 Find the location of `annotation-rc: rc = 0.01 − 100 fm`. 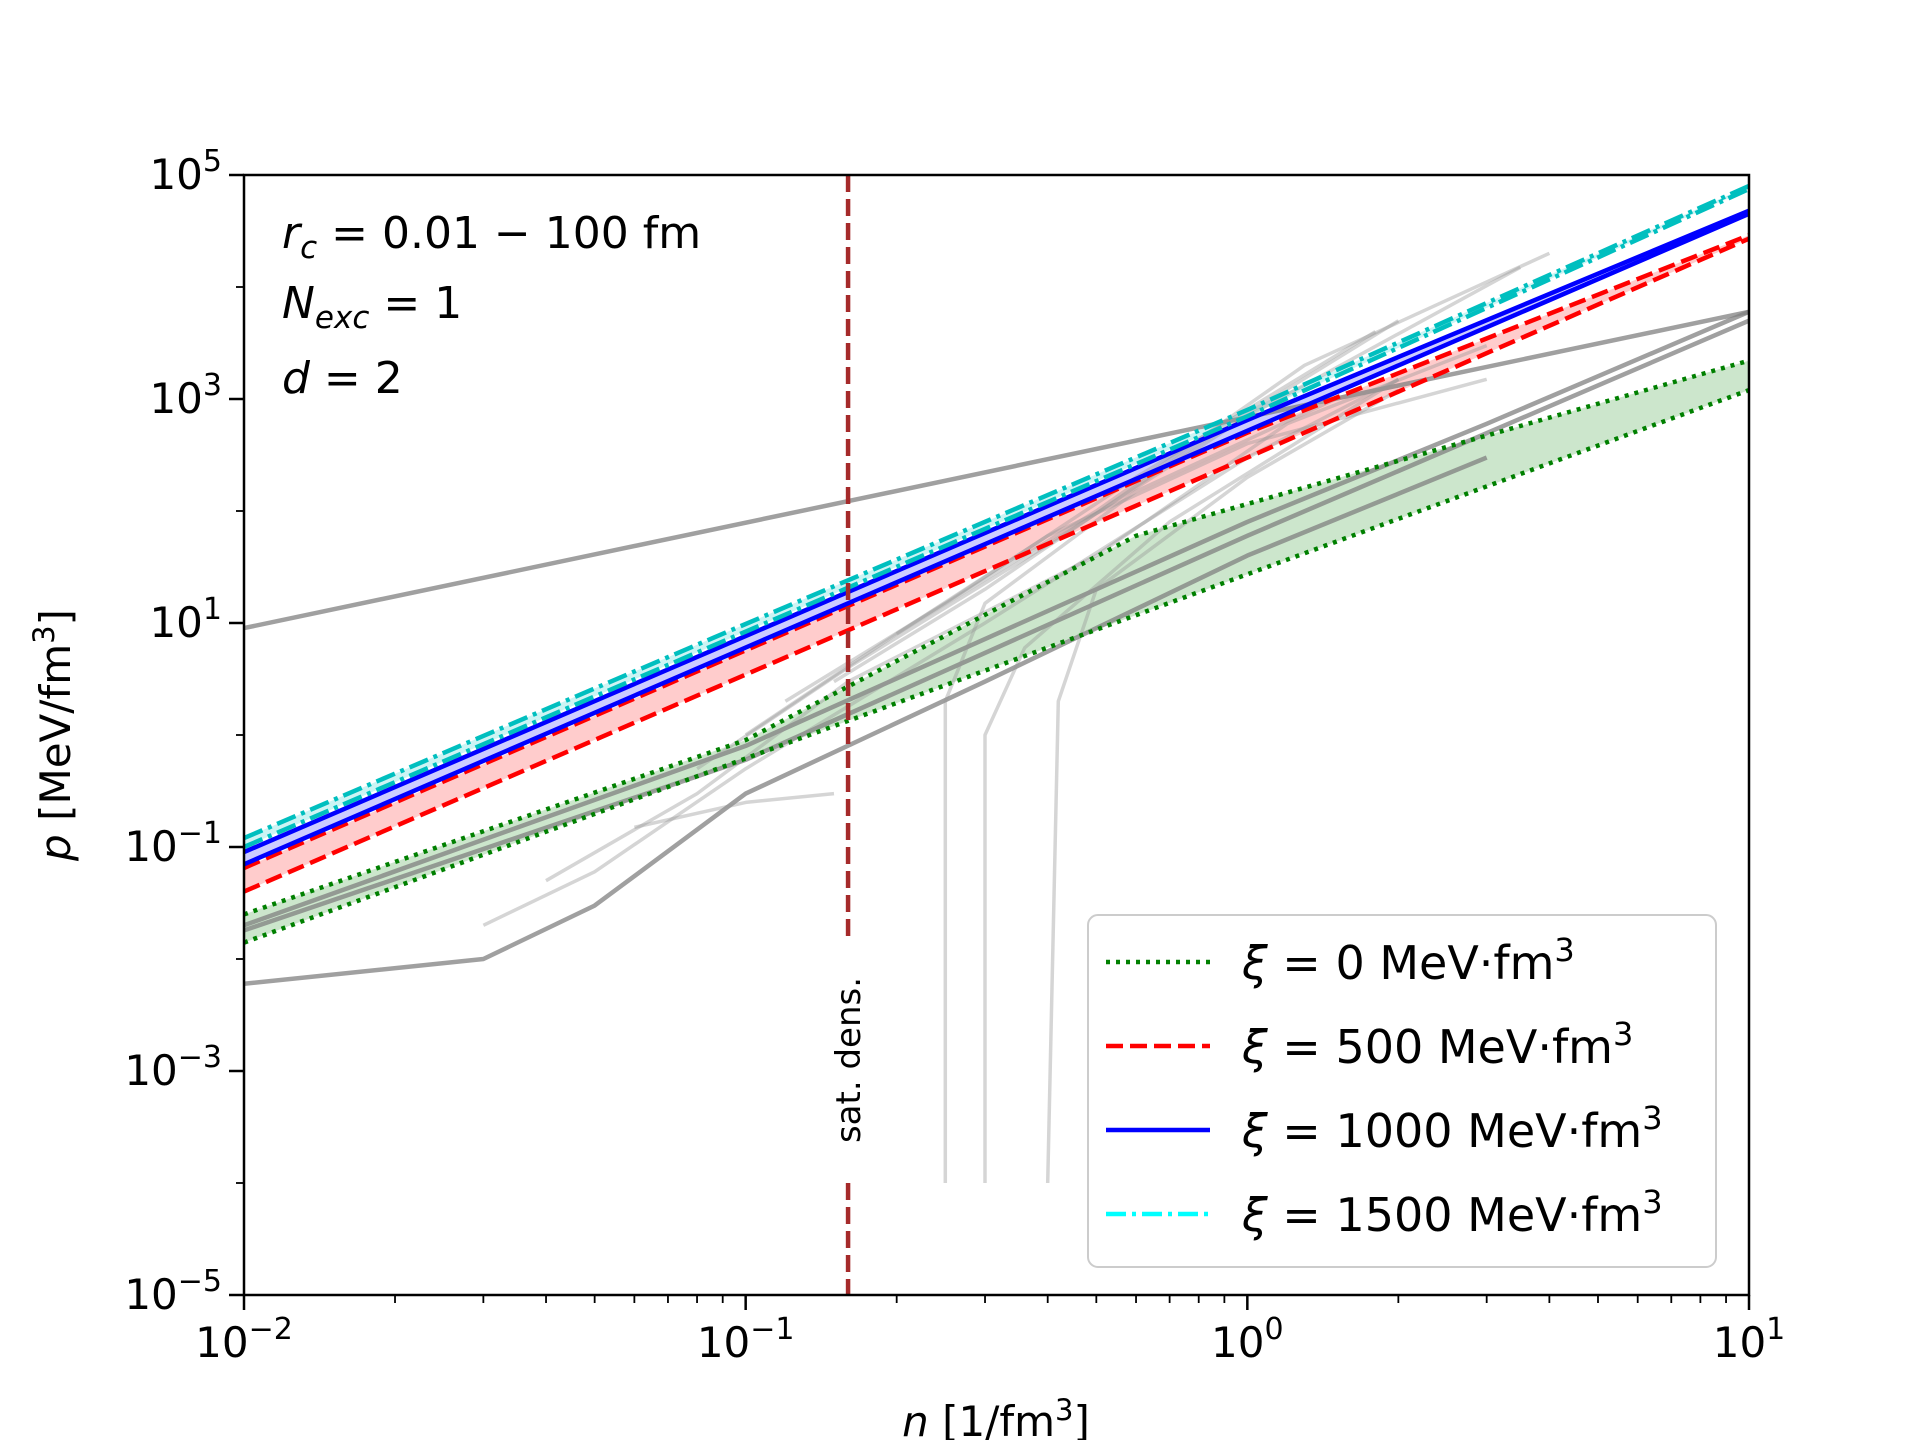

annotation-rc: rc = 0.01 − 100 fm is located at coordinates (491, 237).